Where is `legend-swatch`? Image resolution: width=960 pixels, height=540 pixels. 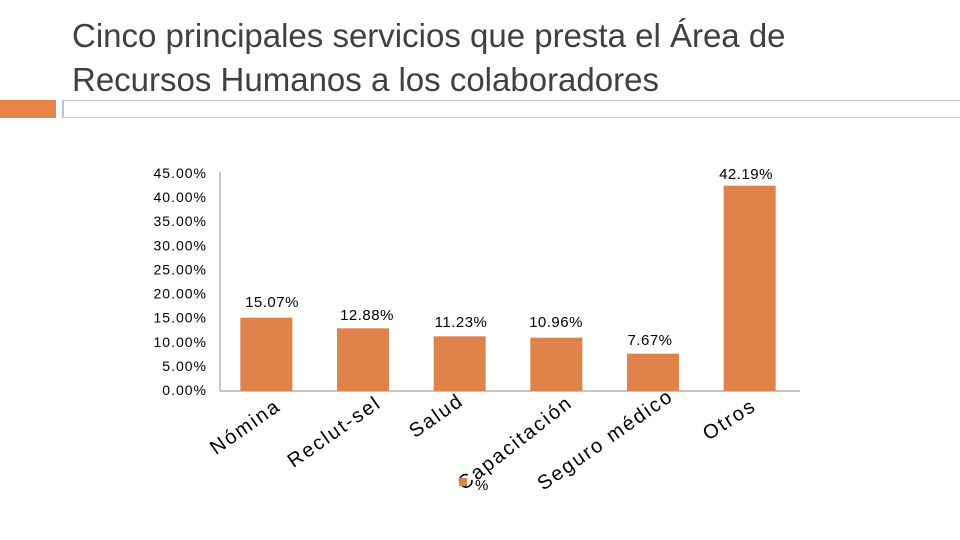
legend-swatch is located at coordinates (463, 482).